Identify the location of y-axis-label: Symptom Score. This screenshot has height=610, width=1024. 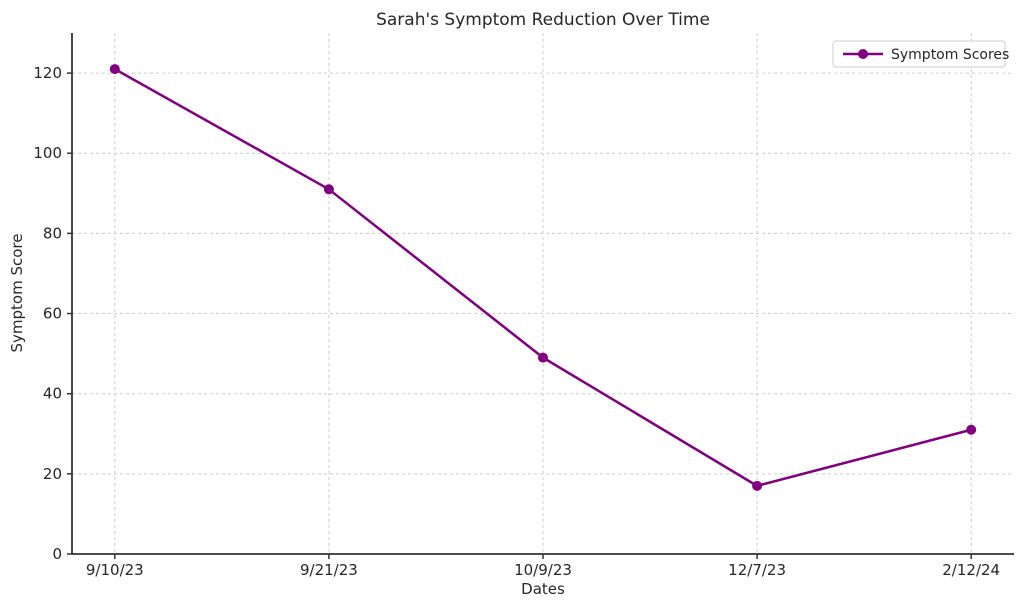
(17, 293).